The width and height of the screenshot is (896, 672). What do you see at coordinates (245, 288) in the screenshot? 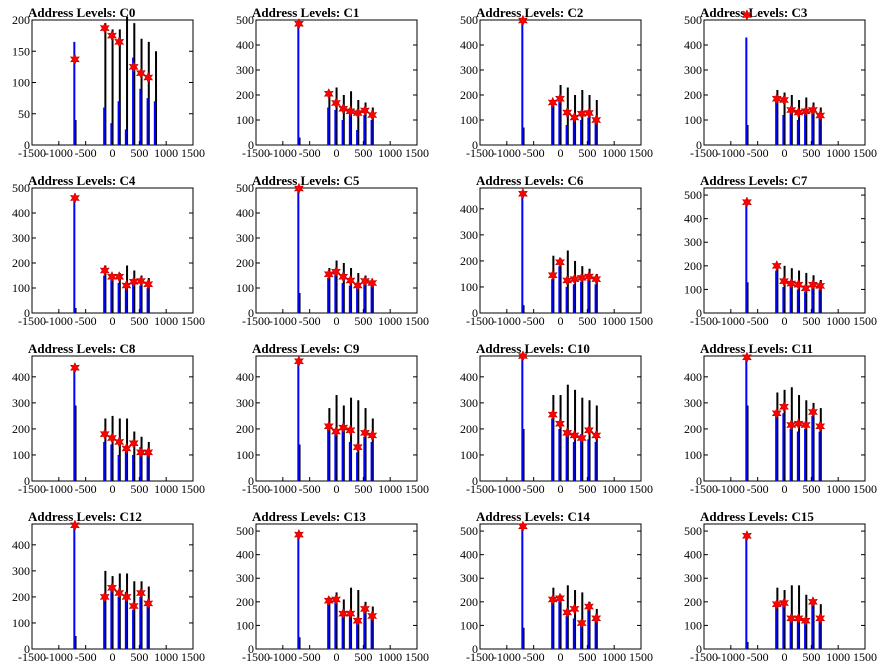
I see `y-tick-label: 100` at bounding box center [245, 288].